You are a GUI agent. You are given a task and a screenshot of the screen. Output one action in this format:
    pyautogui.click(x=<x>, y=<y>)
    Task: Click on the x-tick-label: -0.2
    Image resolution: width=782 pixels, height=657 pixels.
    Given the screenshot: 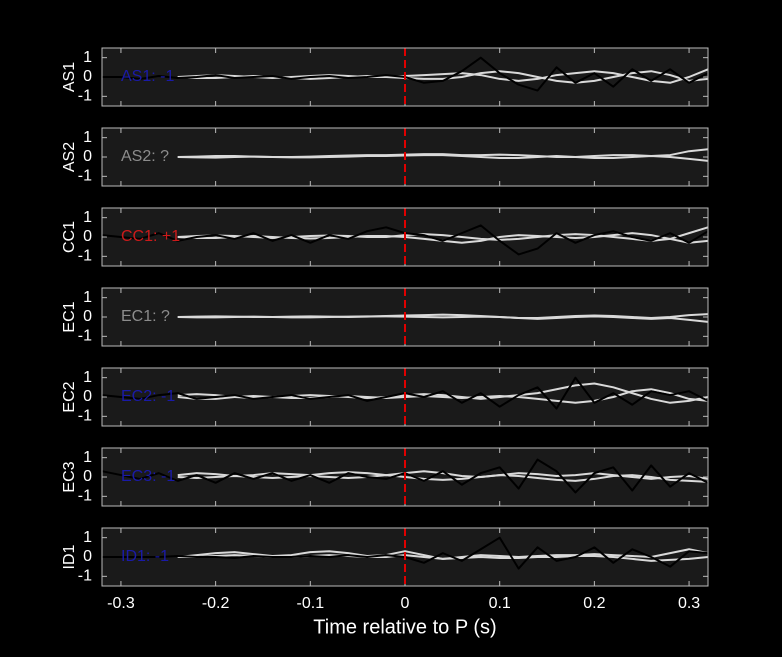 What is the action you would take?
    pyautogui.click(x=216, y=603)
    